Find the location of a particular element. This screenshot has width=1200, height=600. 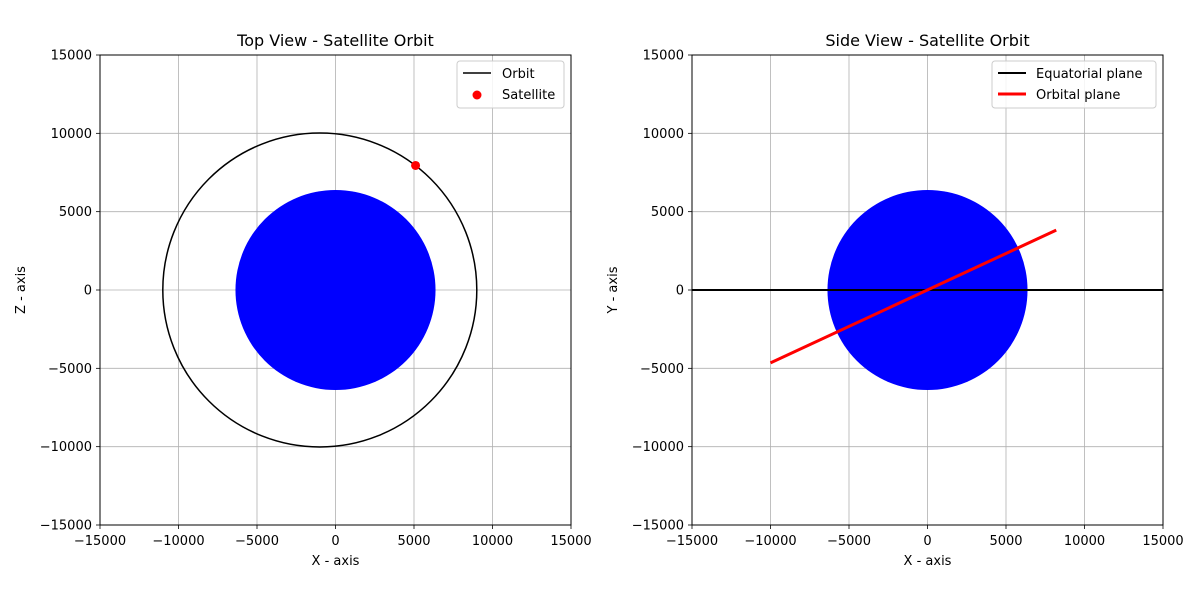

legend-equatorial-label: Equatorial plane is located at coordinates (1089, 74).